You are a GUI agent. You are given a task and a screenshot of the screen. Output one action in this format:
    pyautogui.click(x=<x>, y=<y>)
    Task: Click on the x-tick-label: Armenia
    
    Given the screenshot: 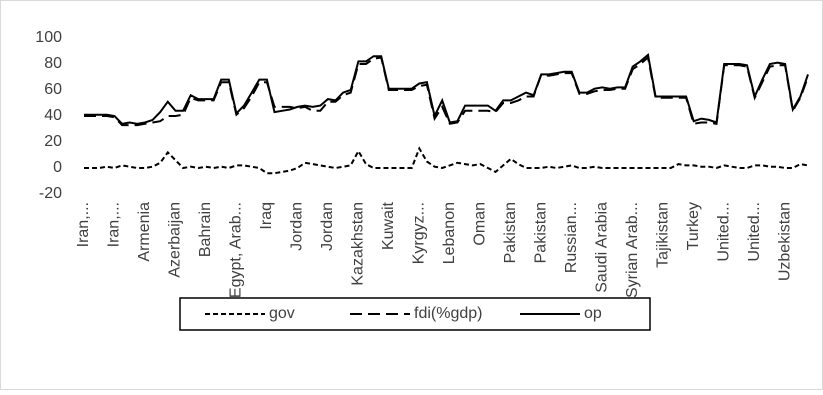 What is the action you would take?
    pyautogui.click(x=144, y=232)
    